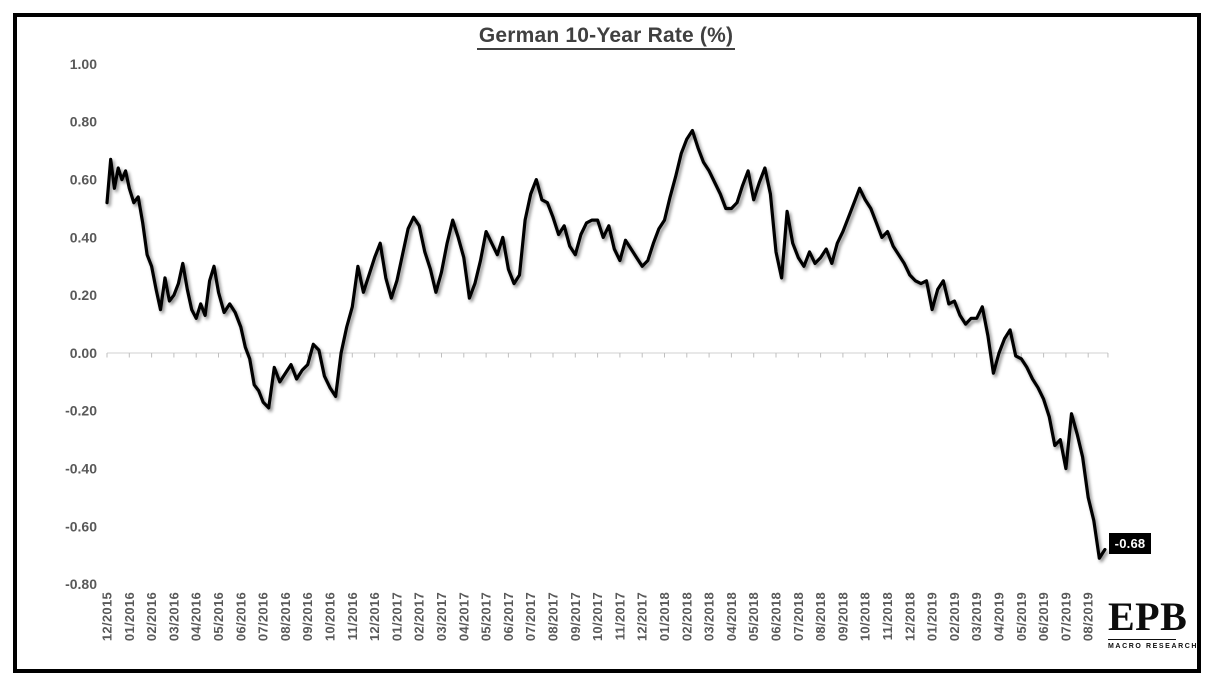  What do you see at coordinates (419, 616) in the screenshot?
I see `x-axis-tick-label: 02/2017` at bounding box center [419, 616].